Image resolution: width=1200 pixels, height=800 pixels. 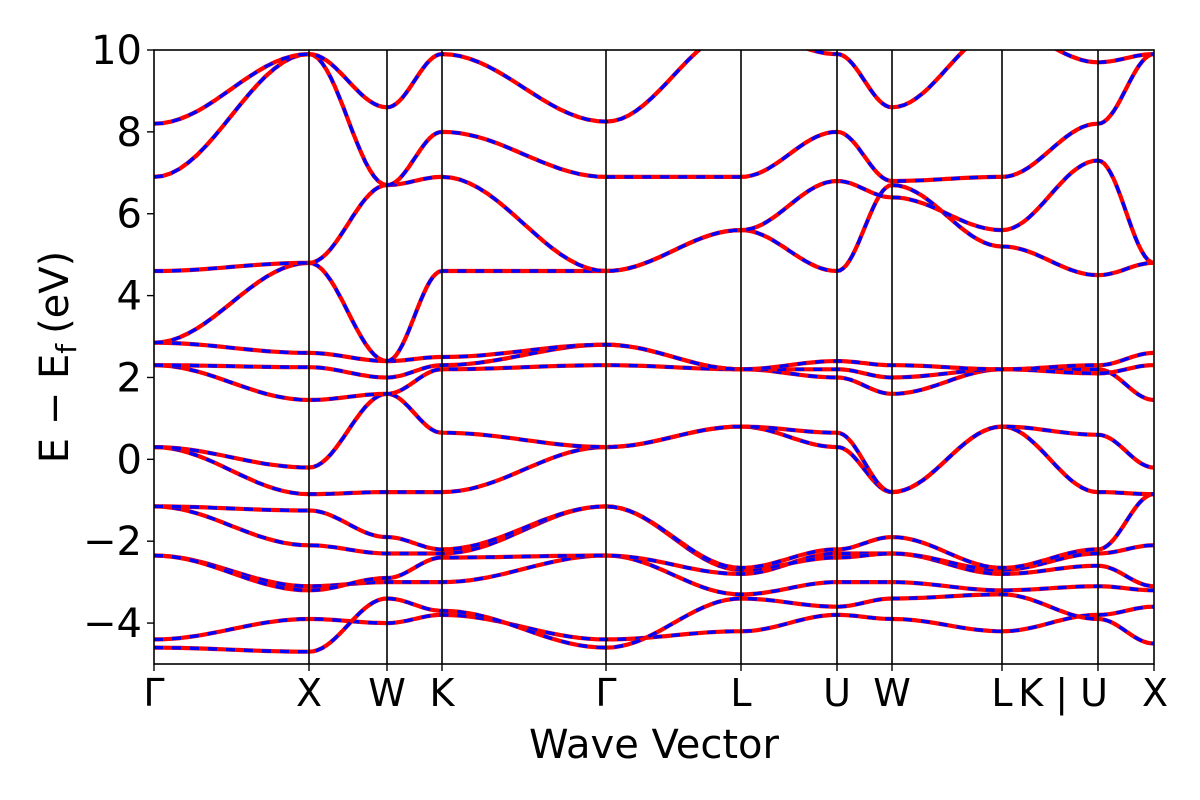 What do you see at coordinates (129, 297) in the screenshot?
I see `y-tick-label: 4` at bounding box center [129, 297].